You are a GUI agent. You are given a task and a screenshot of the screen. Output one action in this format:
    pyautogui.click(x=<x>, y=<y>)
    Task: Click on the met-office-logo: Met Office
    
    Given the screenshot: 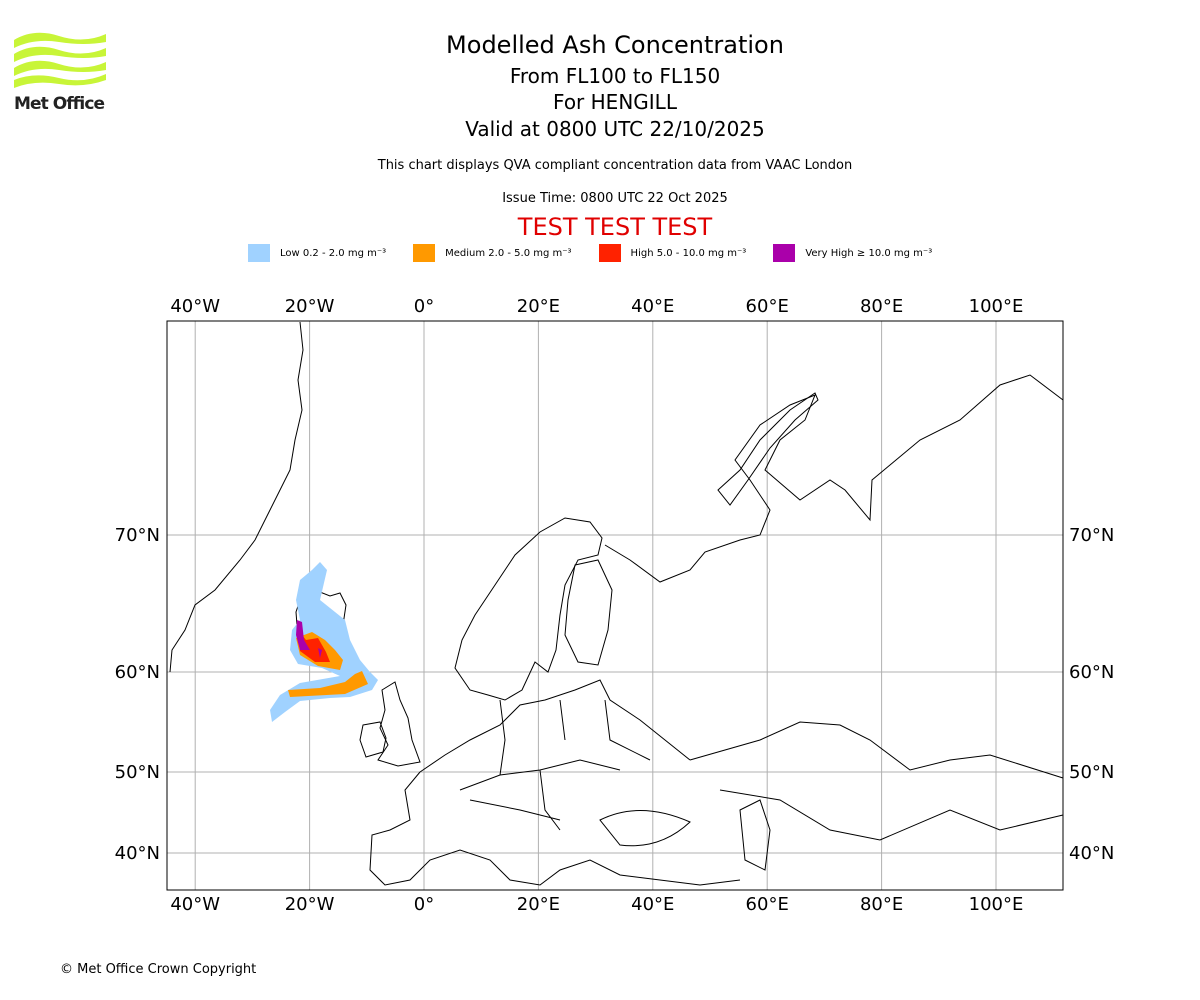 What is the action you would take?
    pyautogui.click(x=60, y=73)
    